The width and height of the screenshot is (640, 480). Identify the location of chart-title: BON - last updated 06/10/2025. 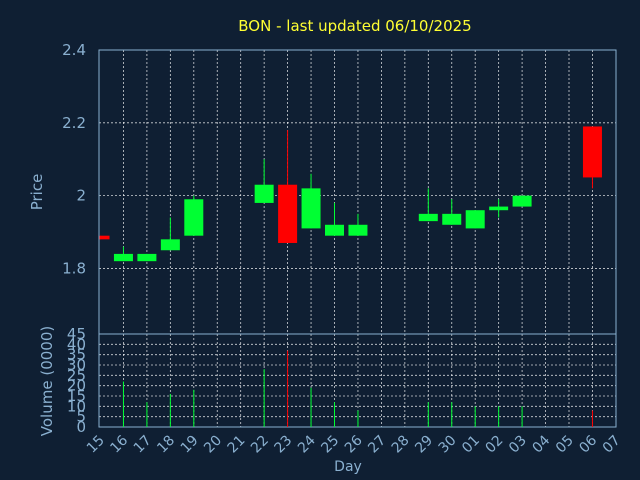
(354, 26).